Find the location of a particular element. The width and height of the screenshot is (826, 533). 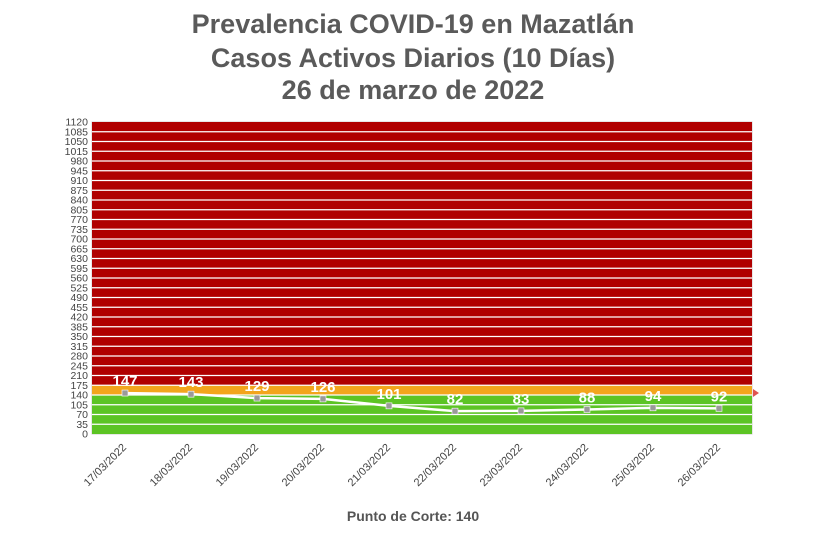

x-tick-label: 24/03/2022 is located at coordinates (567, 465).